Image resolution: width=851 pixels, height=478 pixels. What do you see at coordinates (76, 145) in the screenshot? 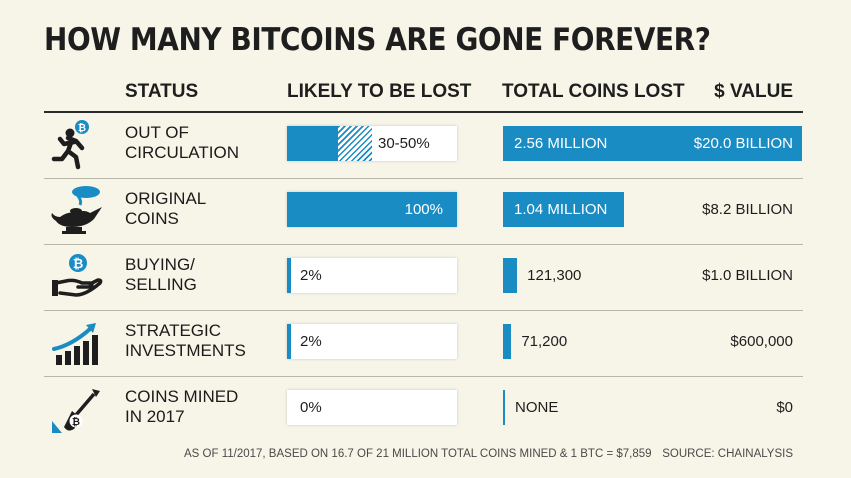
I see `running-man-bitcoin-icon: ₿` at bounding box center [76, 145].